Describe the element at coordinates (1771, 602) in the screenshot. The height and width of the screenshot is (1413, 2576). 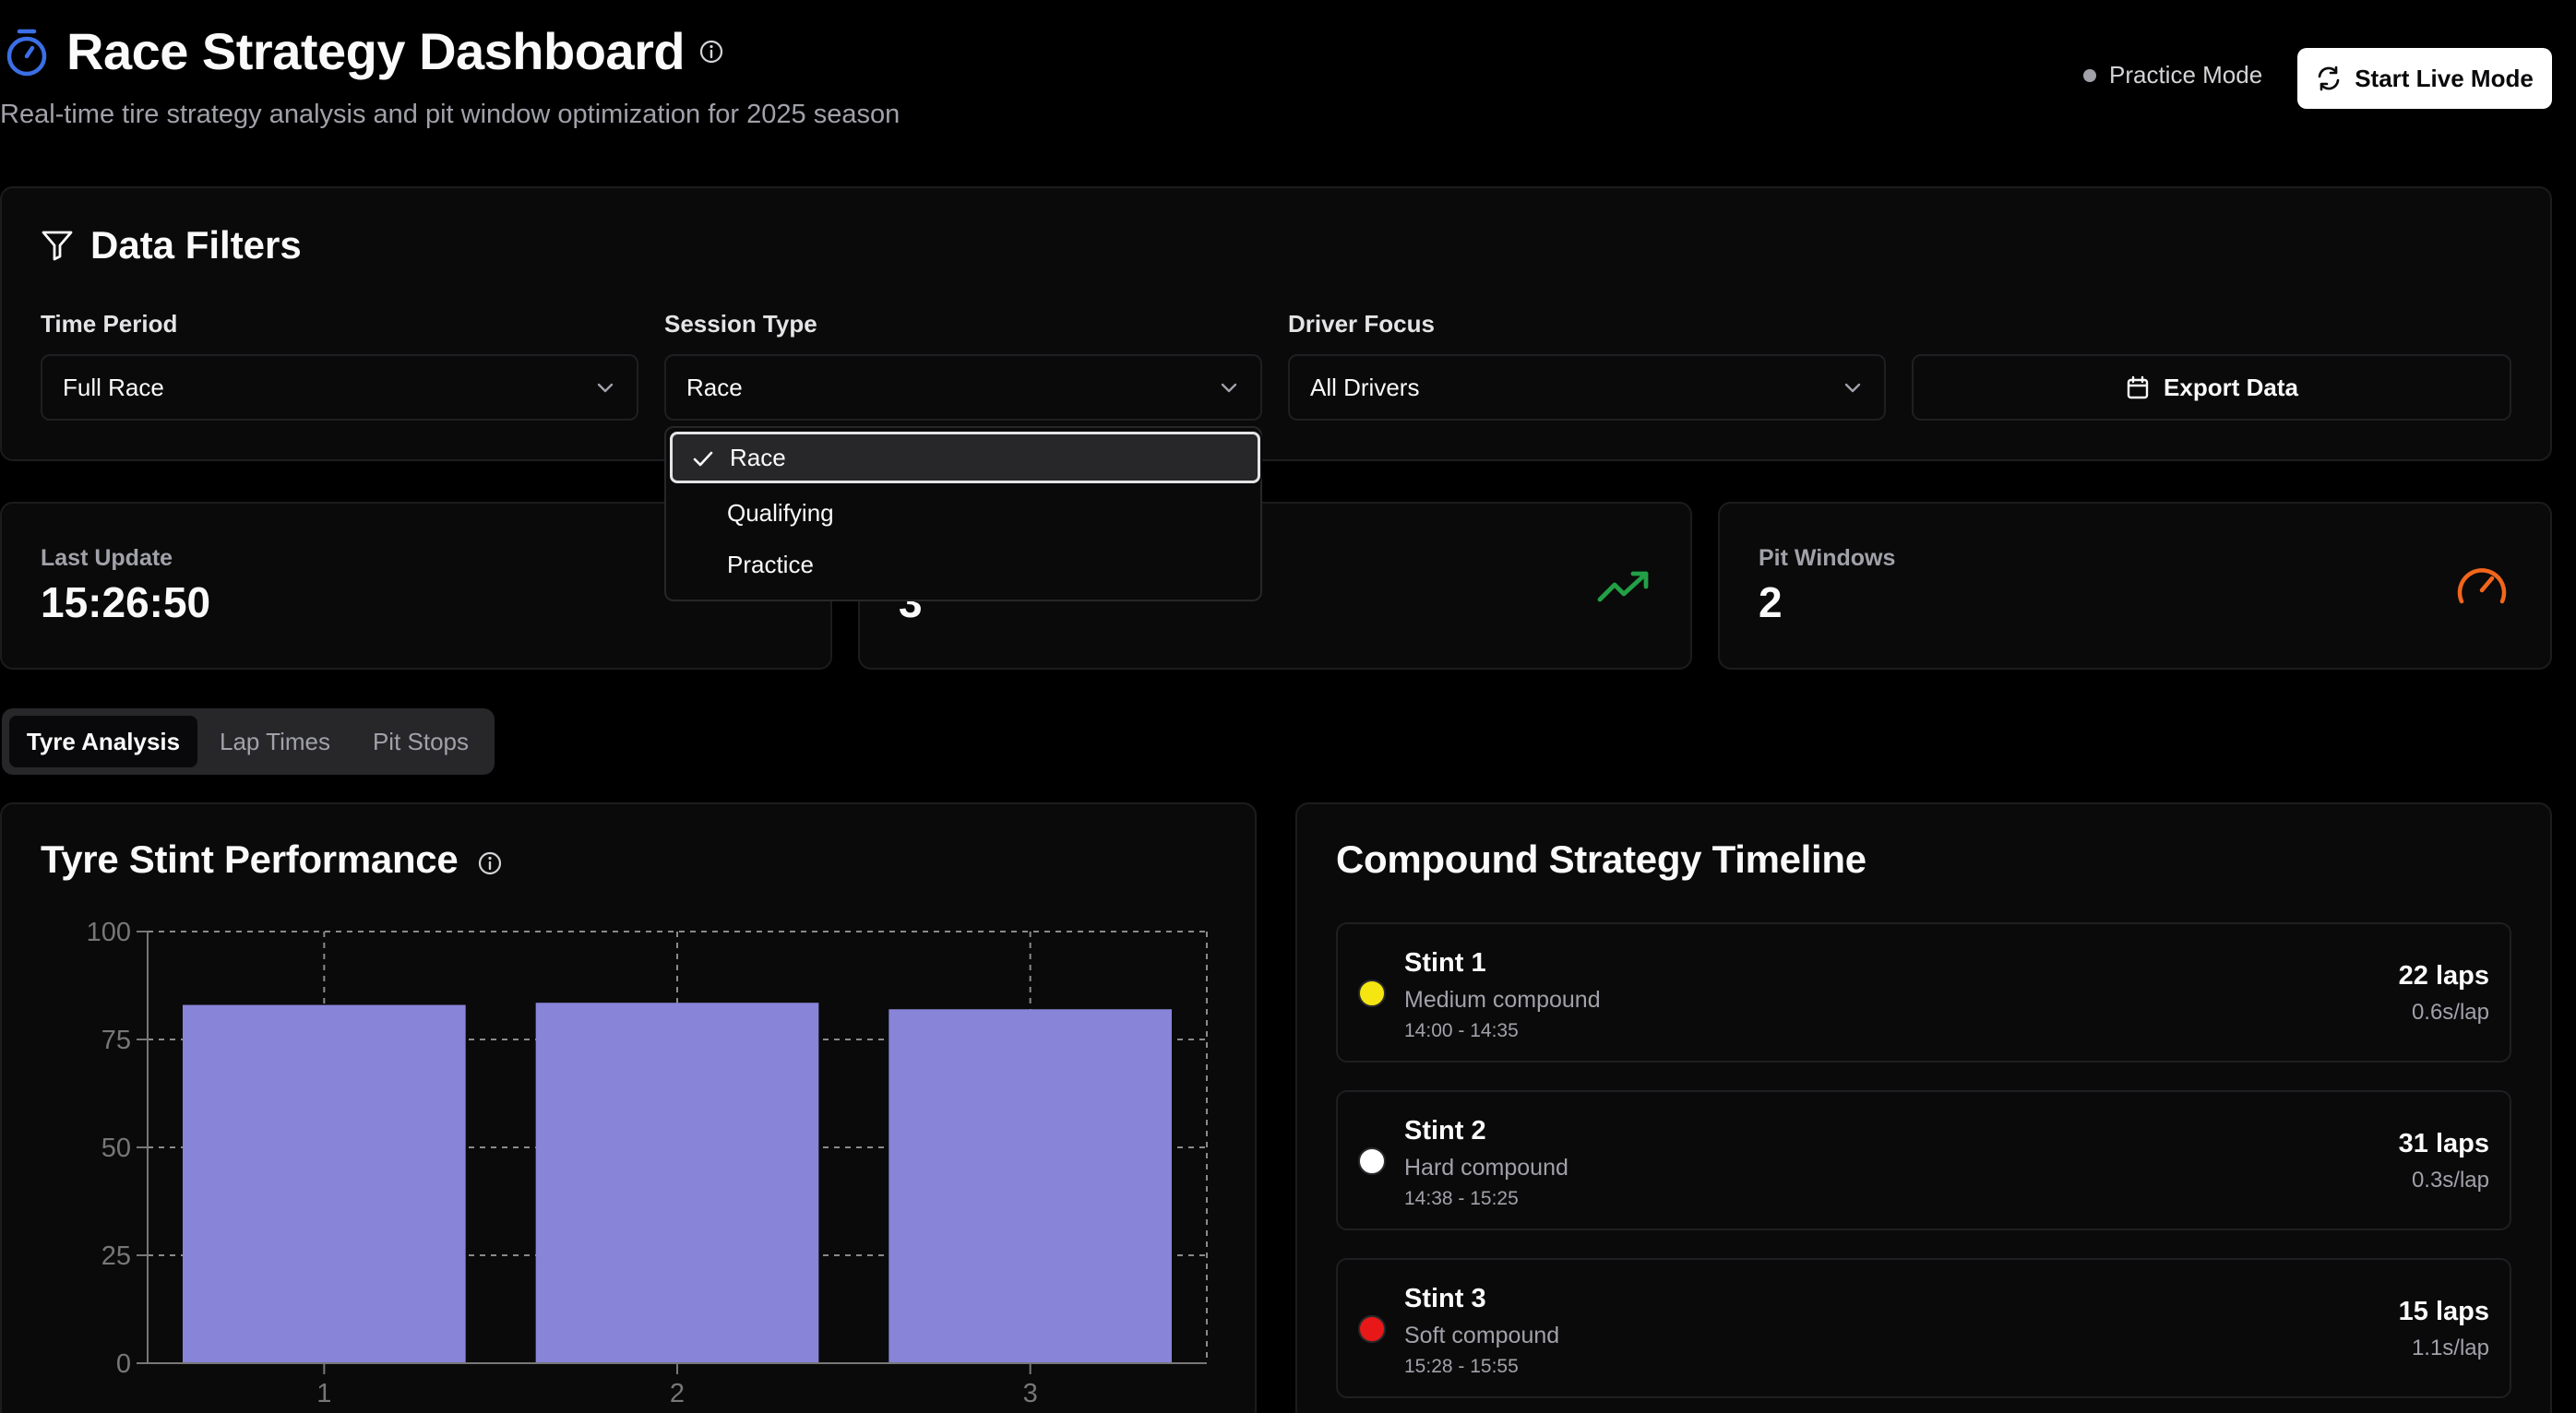
I see `pit-windows-value: 2` at that location.